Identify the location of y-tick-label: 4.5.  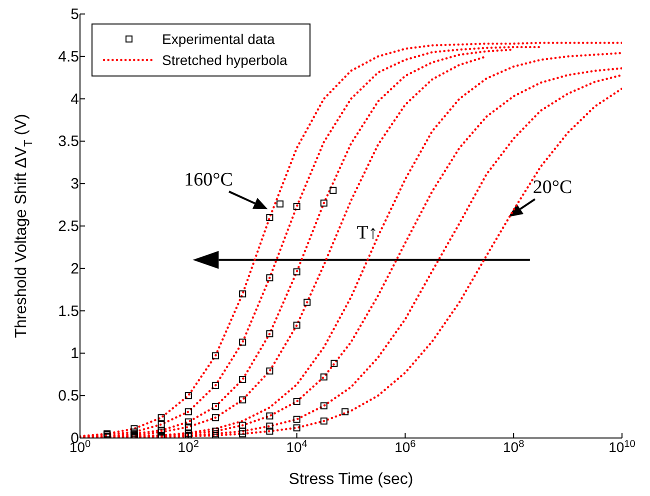
(68, 57).